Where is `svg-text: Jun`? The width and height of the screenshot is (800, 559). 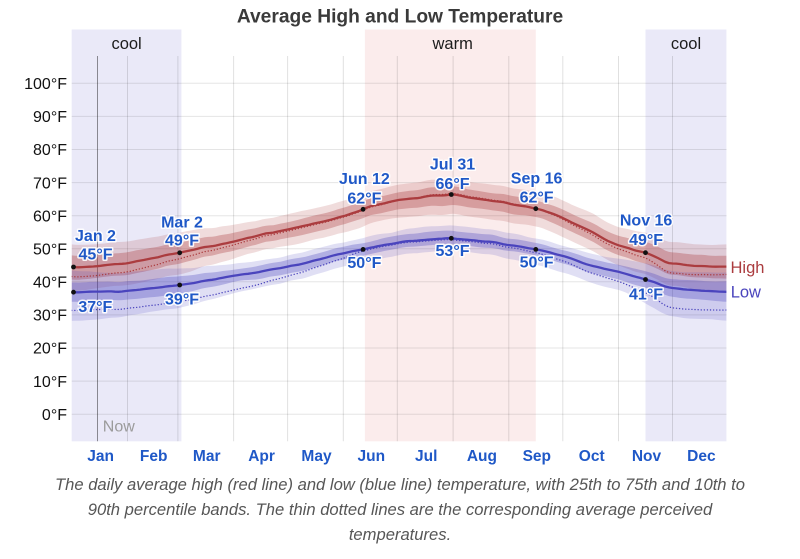
svg-text: Jun is located at coordinates (372, 456).